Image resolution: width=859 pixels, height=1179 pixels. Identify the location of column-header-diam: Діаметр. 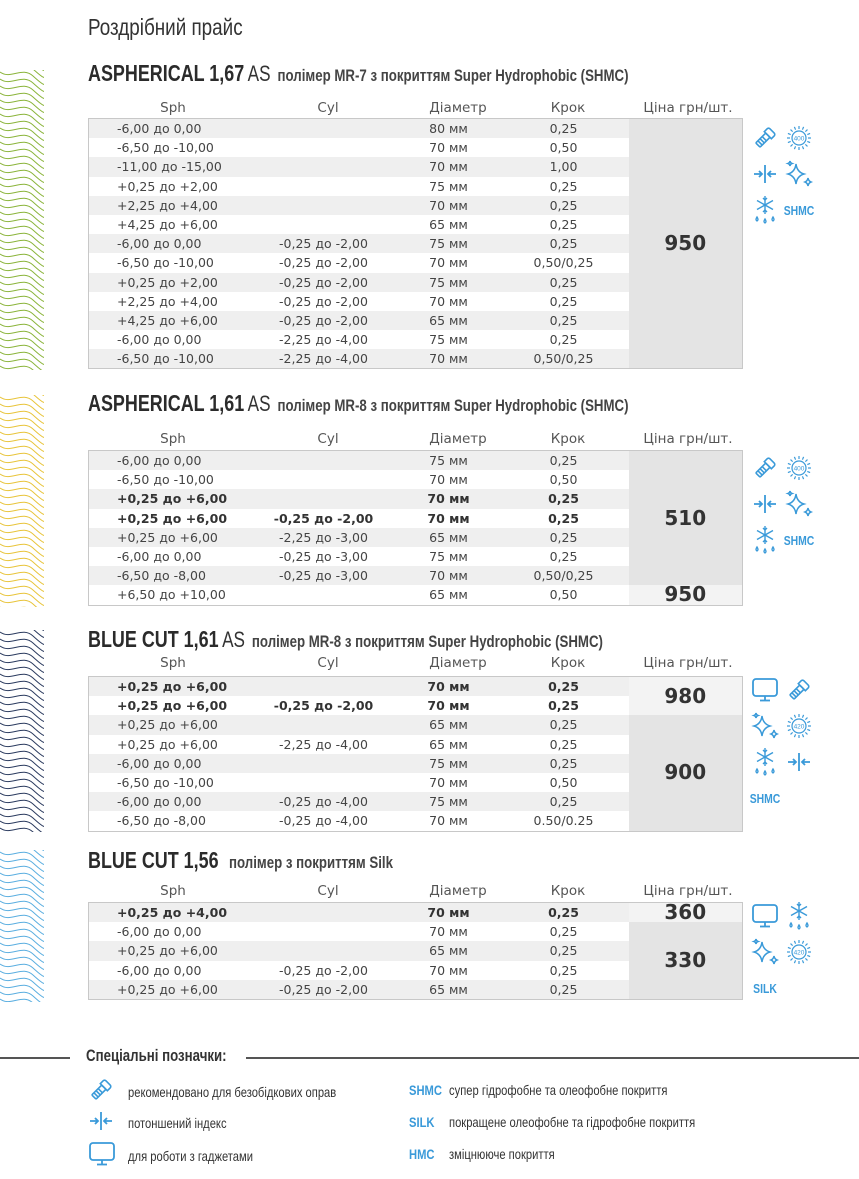
(458, 891).